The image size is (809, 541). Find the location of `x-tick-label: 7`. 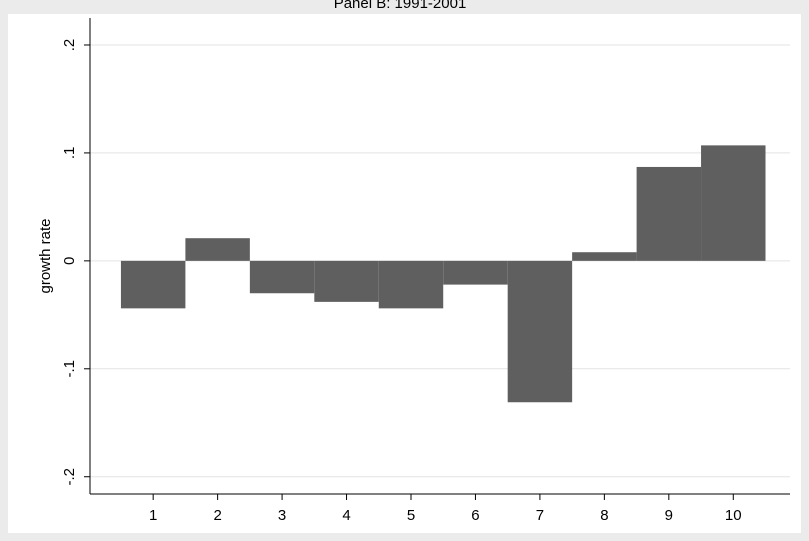

x-tick-label: 7 is located at coordinates (540, 515).